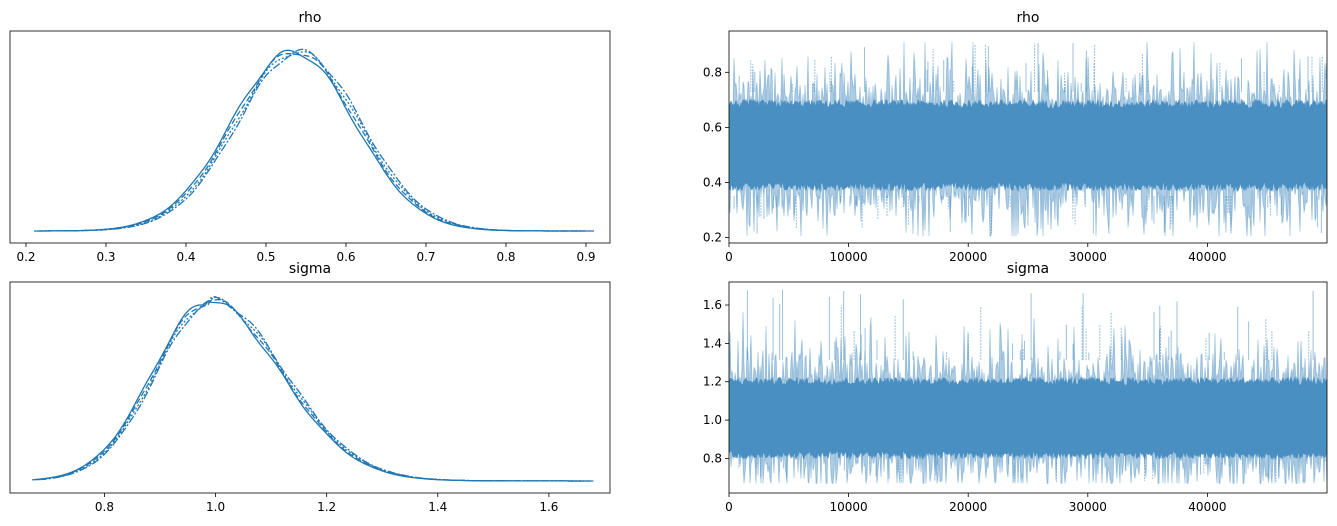 The height and width of the screenshot is (526, 1337). Describe the element at coordinates (548, 507) in the screenshot. I see `x-tick-label: 1.6` at that location.